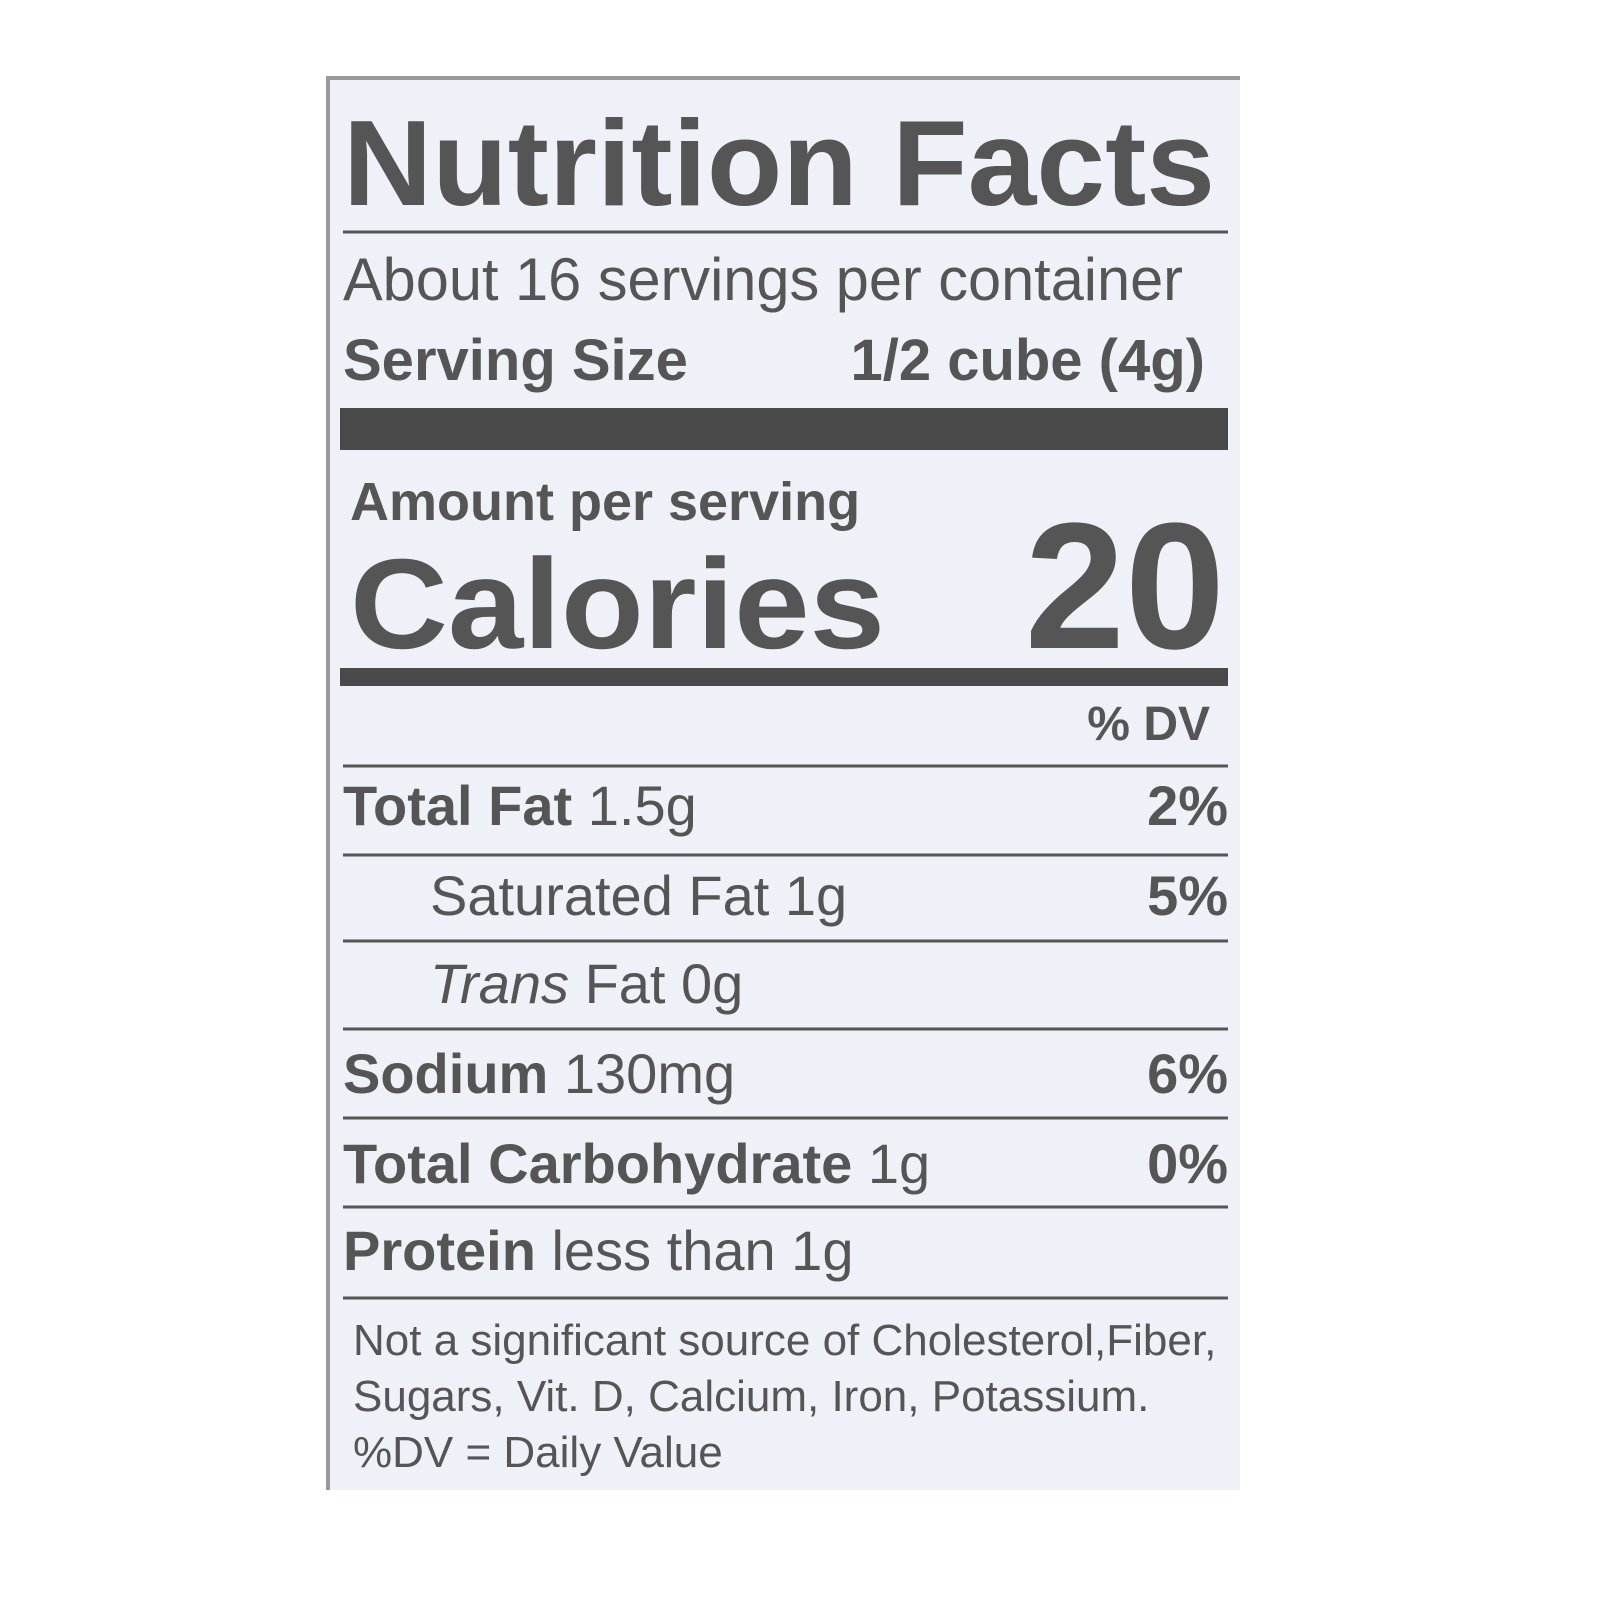 The image size is (1600, 1600). What do you see at coordinates (439, 1250) in the screenshot?
I see `nutrient-name: Protein` at bounding box center [439, 1250].